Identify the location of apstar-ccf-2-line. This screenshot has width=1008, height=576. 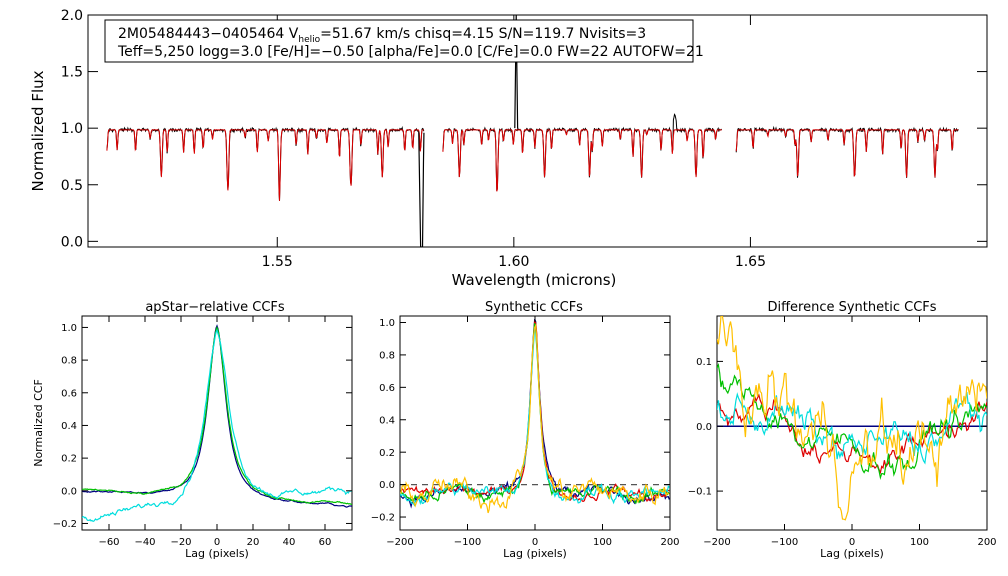
(217, 415).